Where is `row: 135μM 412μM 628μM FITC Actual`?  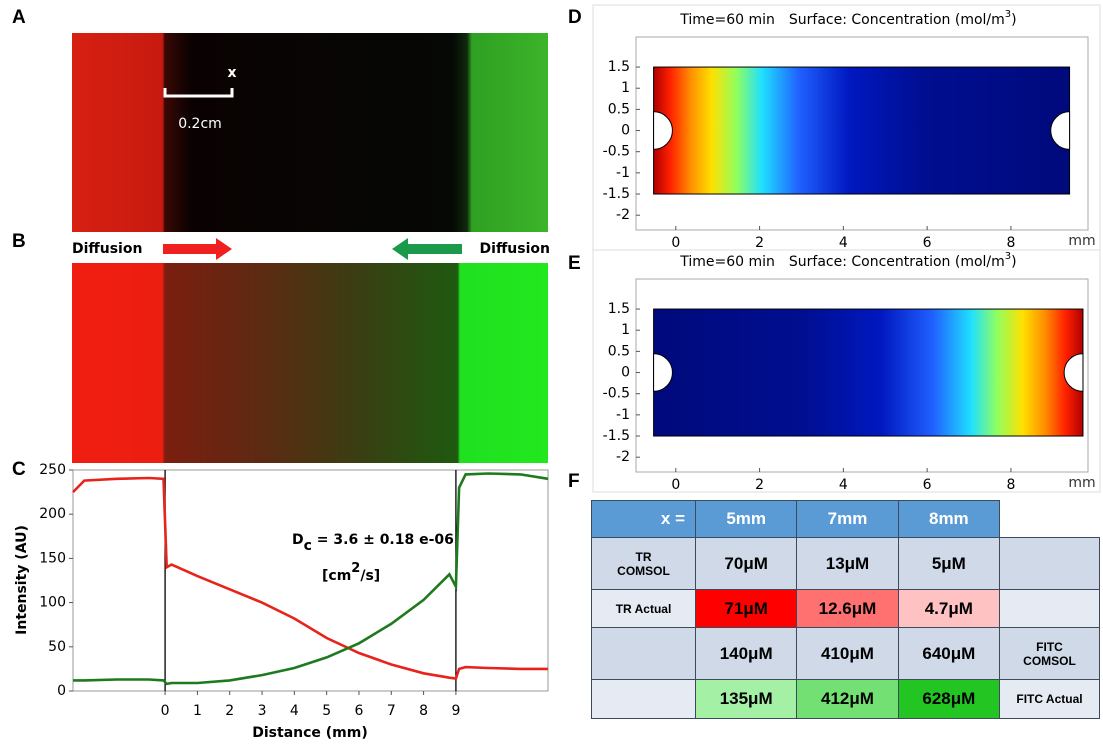
row: 135μM 412μM 628μM FITC Actual is located at coordinates (845, 699).